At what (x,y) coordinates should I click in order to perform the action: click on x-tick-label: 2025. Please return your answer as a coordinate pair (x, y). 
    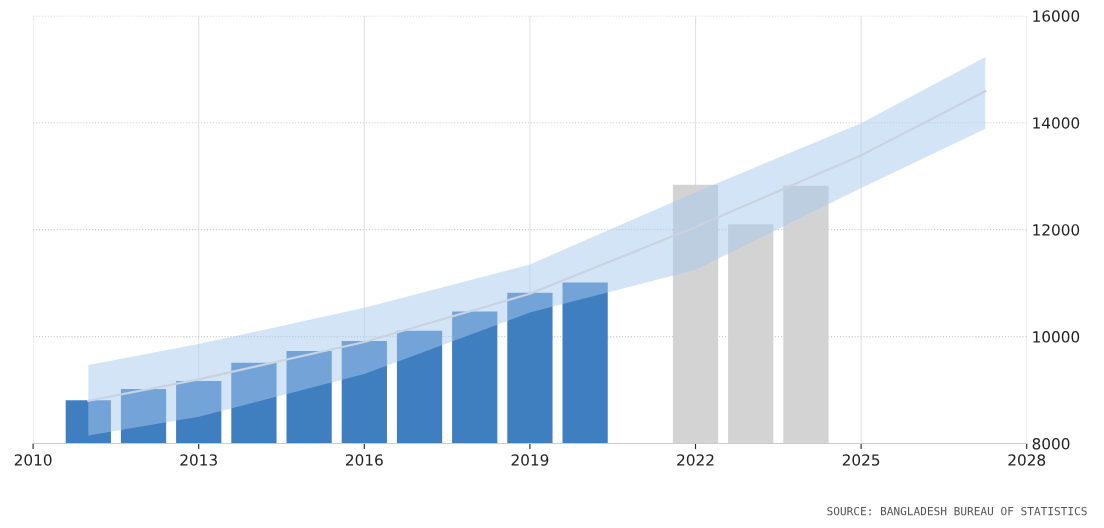
    Looking at the image, I should click on (861, 460).